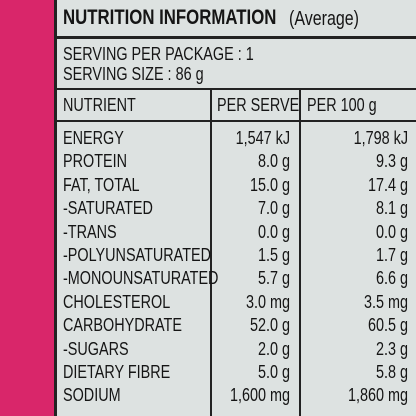 This screenshot has width=416, height=416. I want to click on per-100g: 60.5 g, so click(387, 325).